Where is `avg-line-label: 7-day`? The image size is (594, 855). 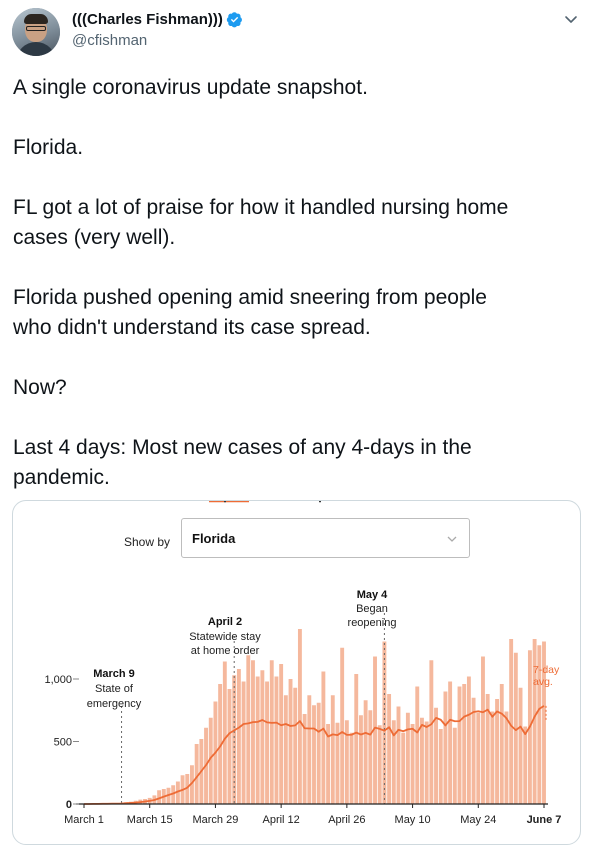 avg-line-label: 7-day is located at coordinates (546, 670).